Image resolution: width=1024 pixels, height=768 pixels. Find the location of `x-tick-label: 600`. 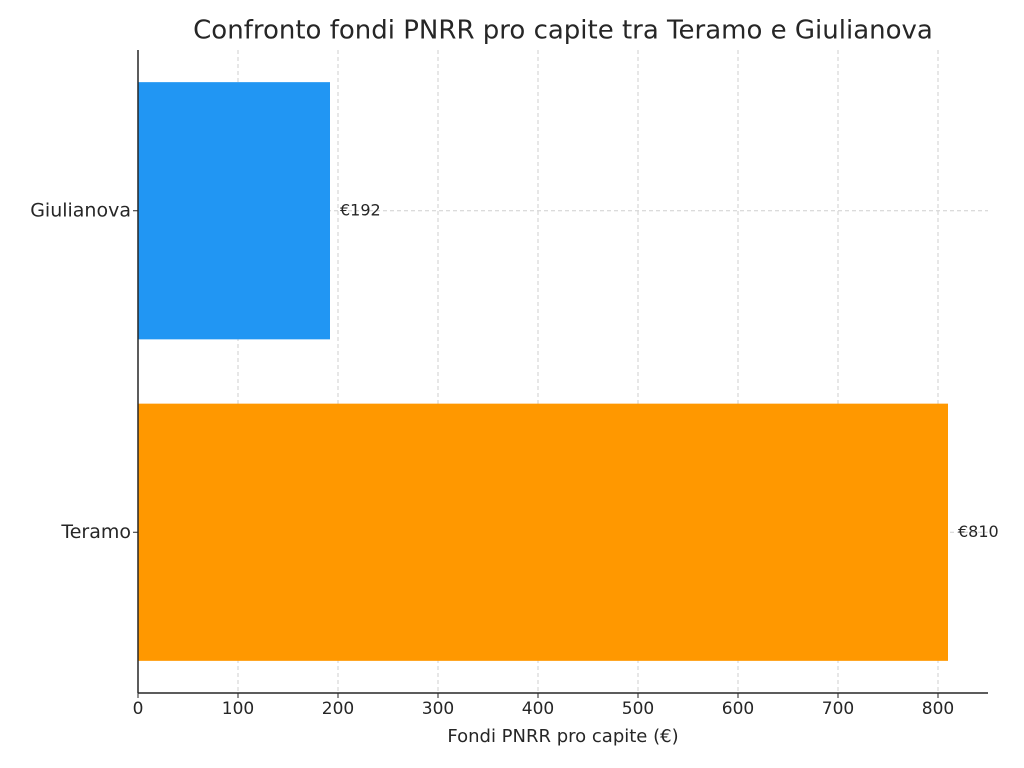

x-tick-label: 600 is located at coordinates (738, 709).